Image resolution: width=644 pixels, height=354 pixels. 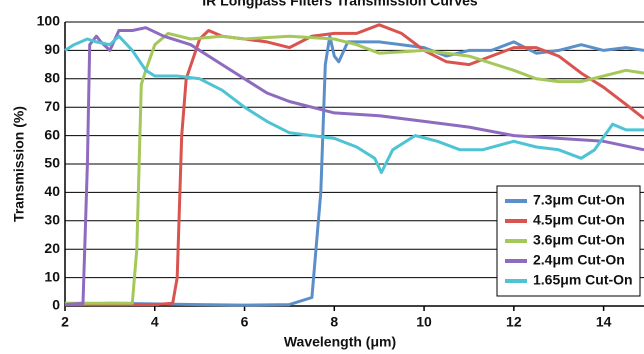 I want to click on y-tick-label: 10, so click(x=52, y=276).